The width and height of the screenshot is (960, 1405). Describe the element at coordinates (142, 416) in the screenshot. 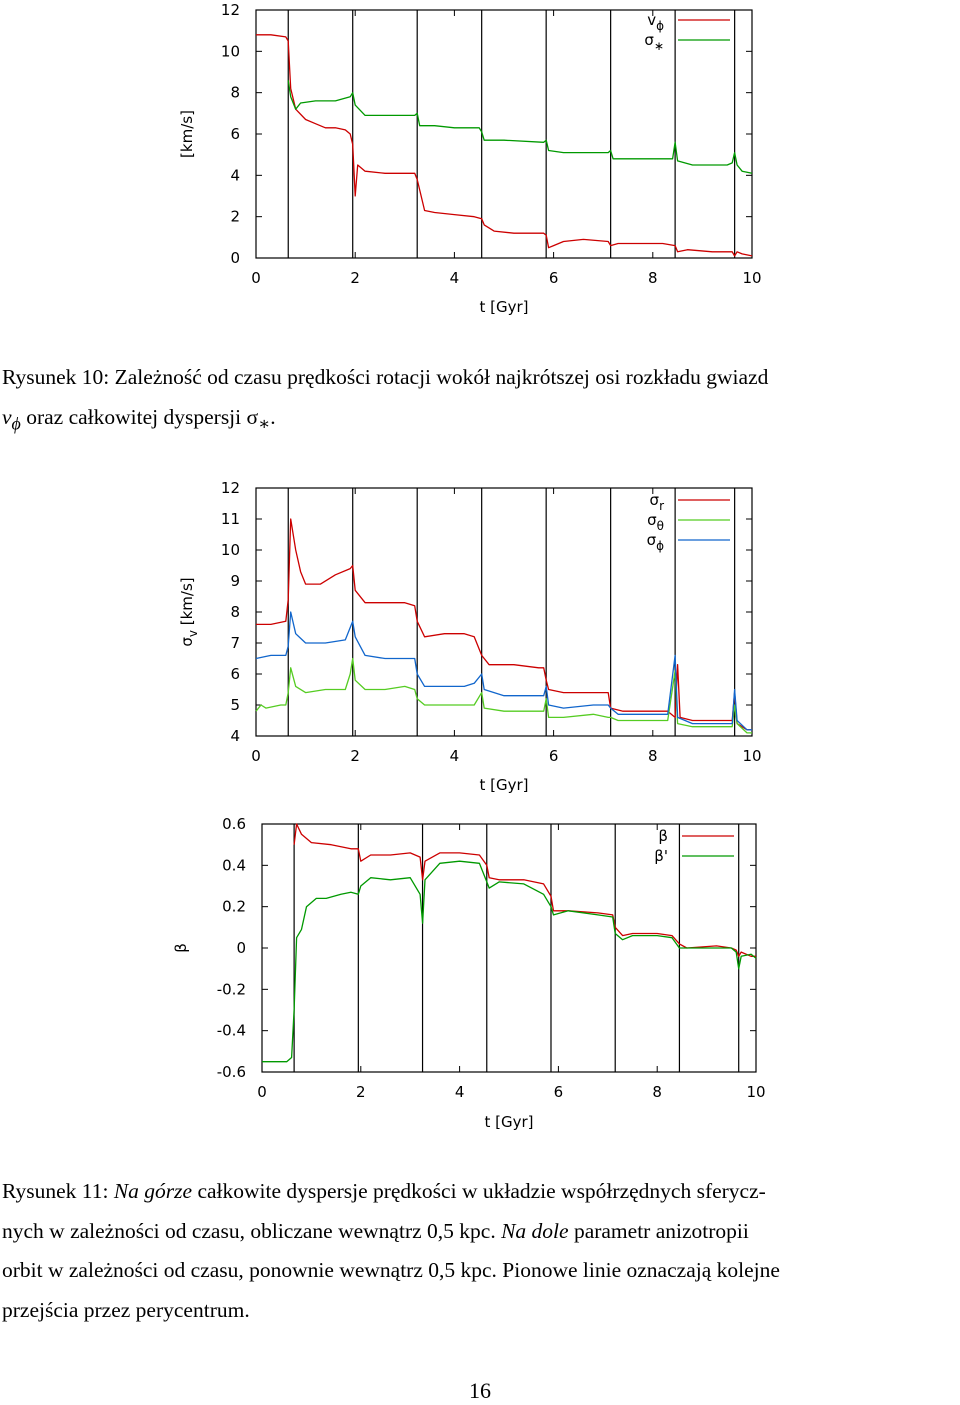

I see `figure-10-caption-rest: oraz całkowitej dyspersji σ` at that location.